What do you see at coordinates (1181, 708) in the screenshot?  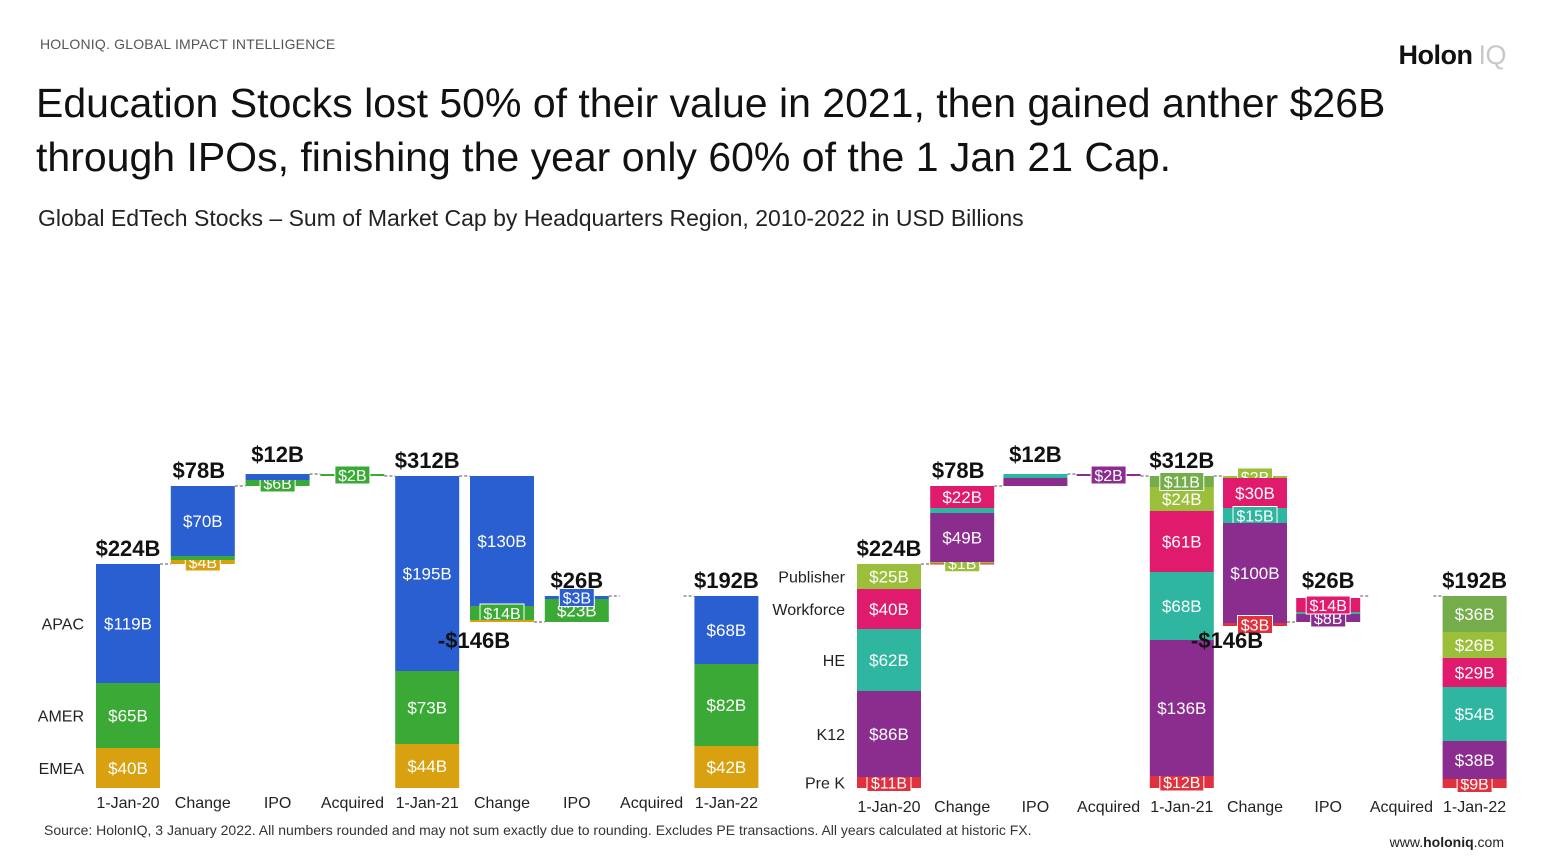 I see `segment-label: $136B` at bounding box center [1181, 708].